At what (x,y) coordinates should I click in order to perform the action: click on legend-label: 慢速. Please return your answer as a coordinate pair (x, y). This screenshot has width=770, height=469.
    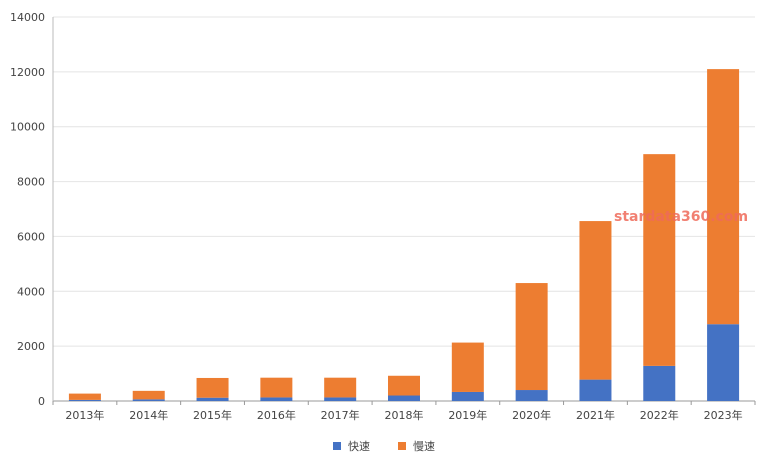
    Looking at the image, I should click on (424, 446).